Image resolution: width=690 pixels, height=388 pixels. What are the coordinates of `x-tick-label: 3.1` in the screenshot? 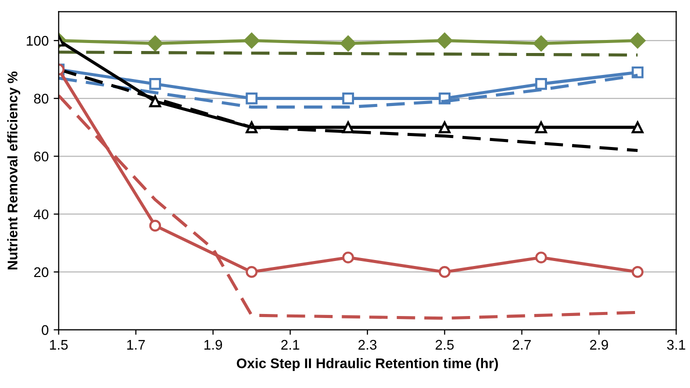 It's located at (676, 345).